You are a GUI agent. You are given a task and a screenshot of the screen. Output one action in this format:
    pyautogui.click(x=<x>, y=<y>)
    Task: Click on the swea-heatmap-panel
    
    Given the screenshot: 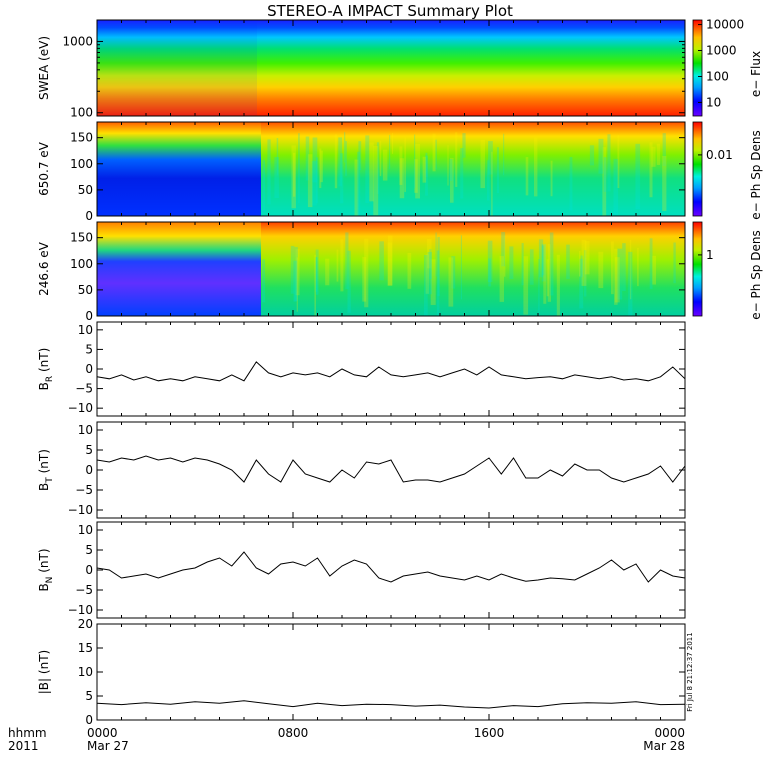 What is the action you would take?
    pyautogui.click(x=391, y=68)
    